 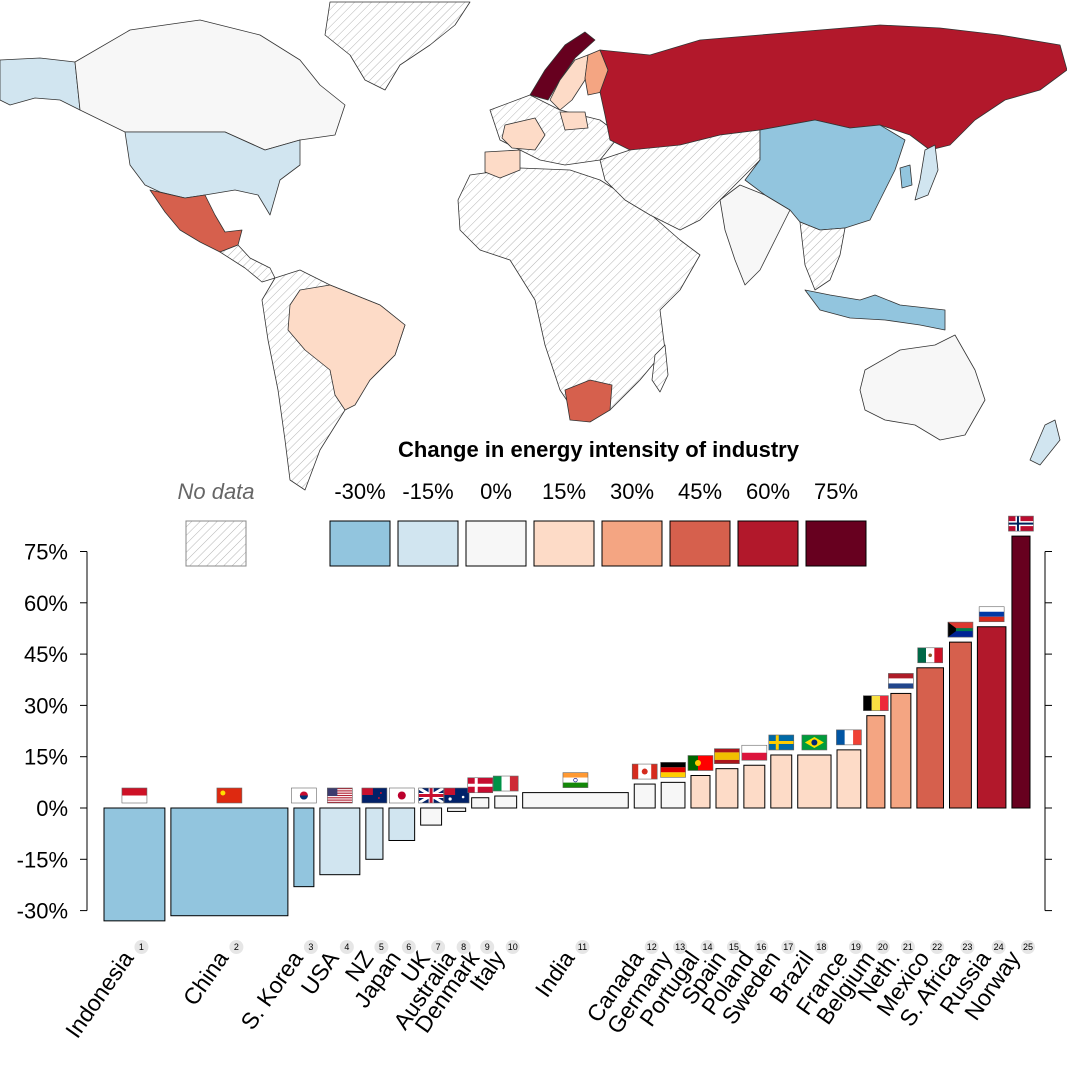 What do you see at coordinates (1045, 442) in the screenshot?
I see `map-nz` at bounding box center [1045, 442].